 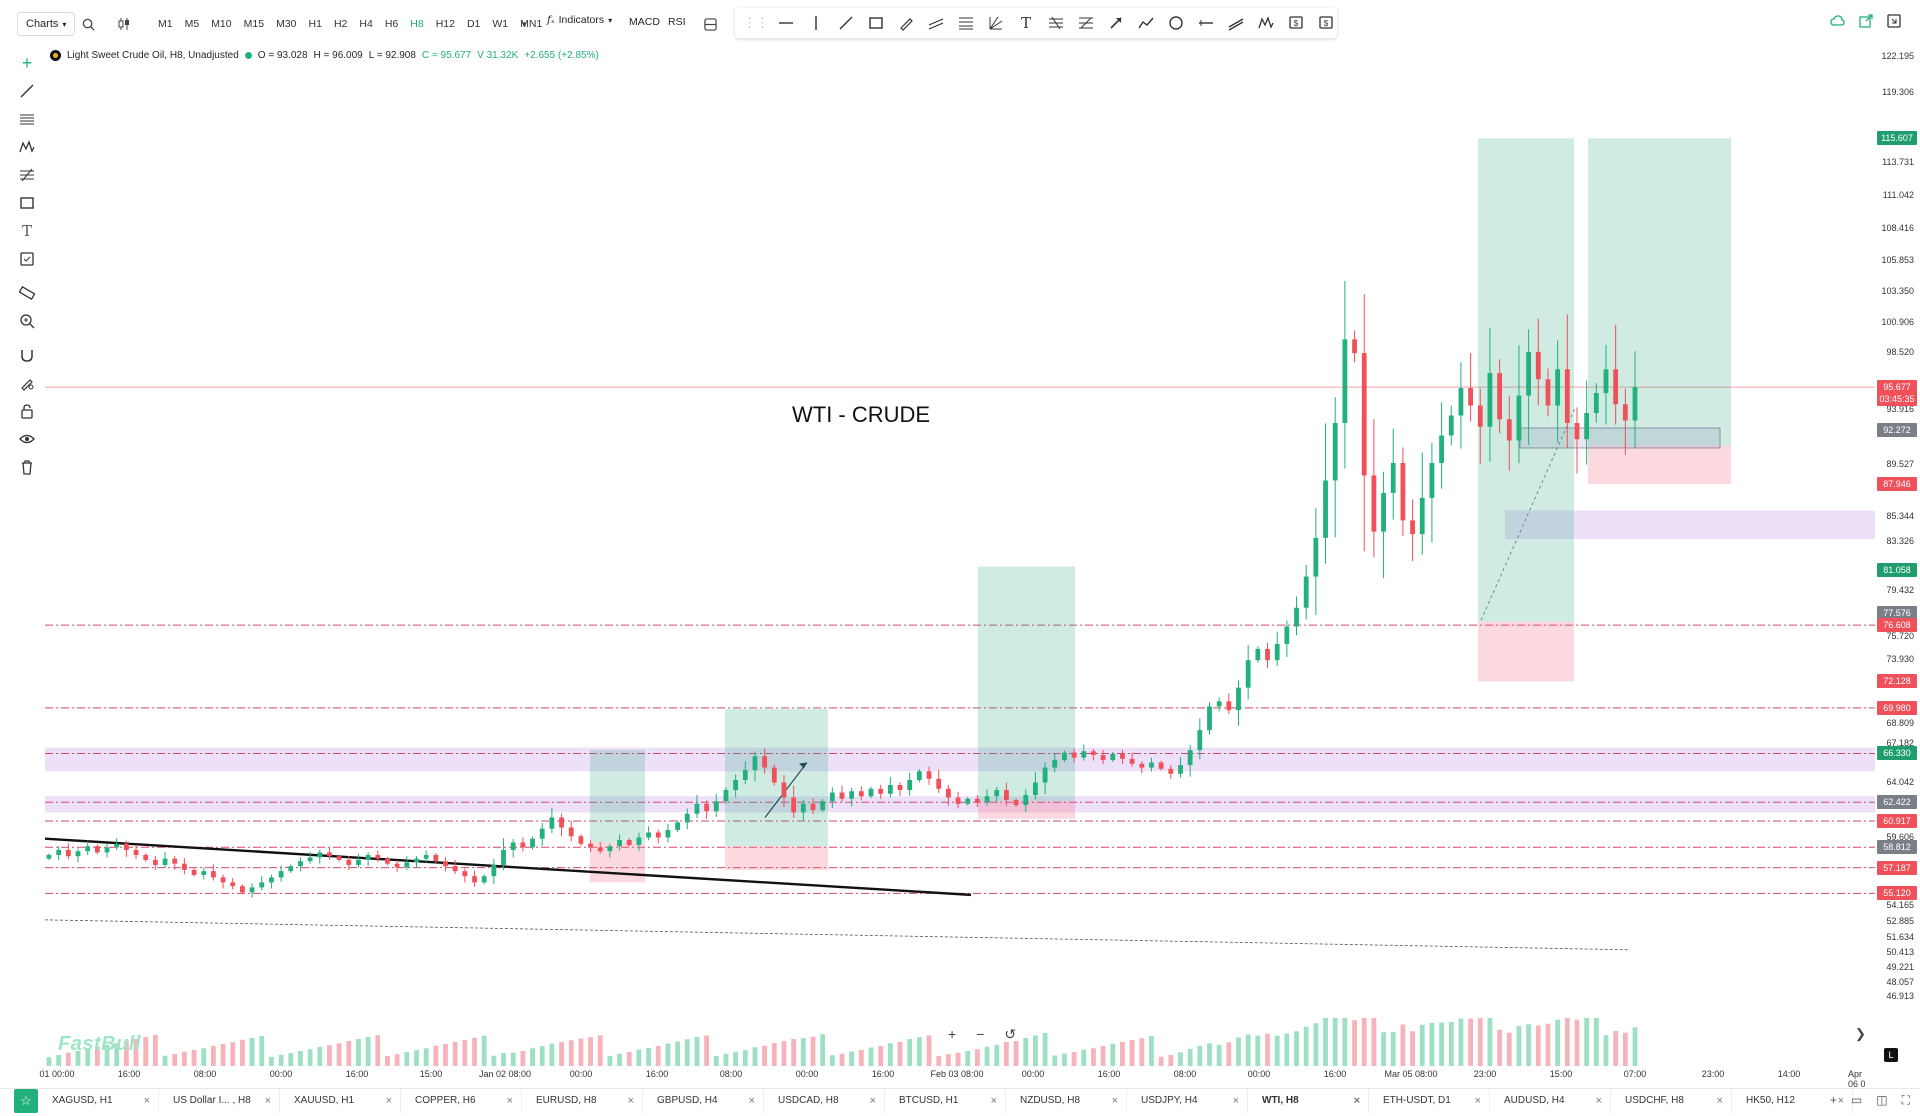 I want to click on symbol-tab: US Dollar I... , H8 ×, so click(x=219, y=1100).